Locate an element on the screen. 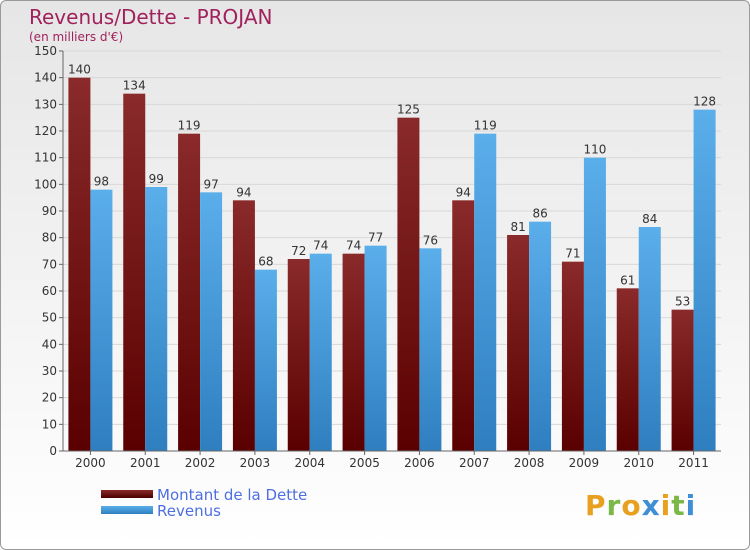 This screenshot has height=550, width=750. data-label: 99 is located at coordinates (156, 179).